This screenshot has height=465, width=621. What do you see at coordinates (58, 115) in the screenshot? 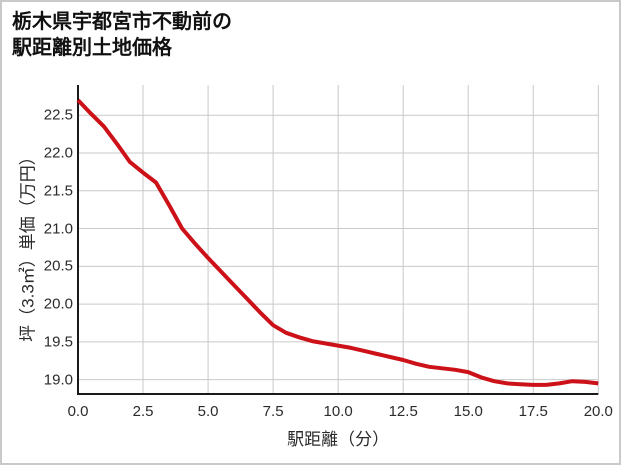
I see `y-tick-label: 22.5` at bounding box center [58, 115].